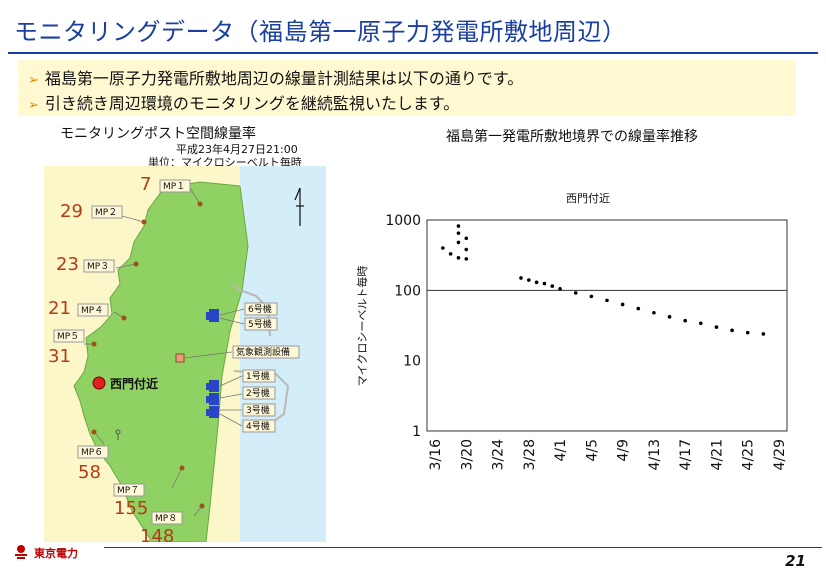 Image resolution: width=826 pixels, height=586 pixels. I want to click on mp-values: 7 29 23 21 31 58 155 148, so click(111, 358).